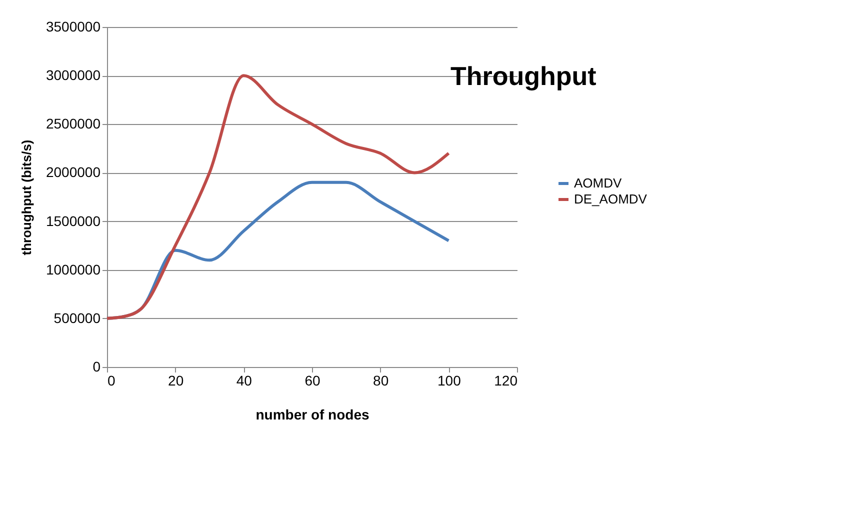 The image size is (845, 510). What do you see at coordinates (73, 269) in the screenshot?
I see `y-tick-label: 1000000` at bounding box center [73, 269].